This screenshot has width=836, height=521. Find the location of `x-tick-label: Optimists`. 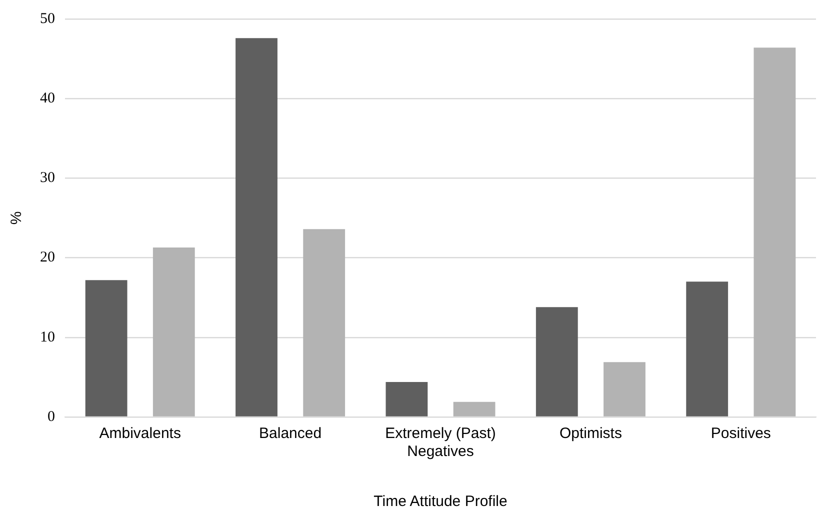

x-tick-label: Optimists is located at coordinates (590, 433).